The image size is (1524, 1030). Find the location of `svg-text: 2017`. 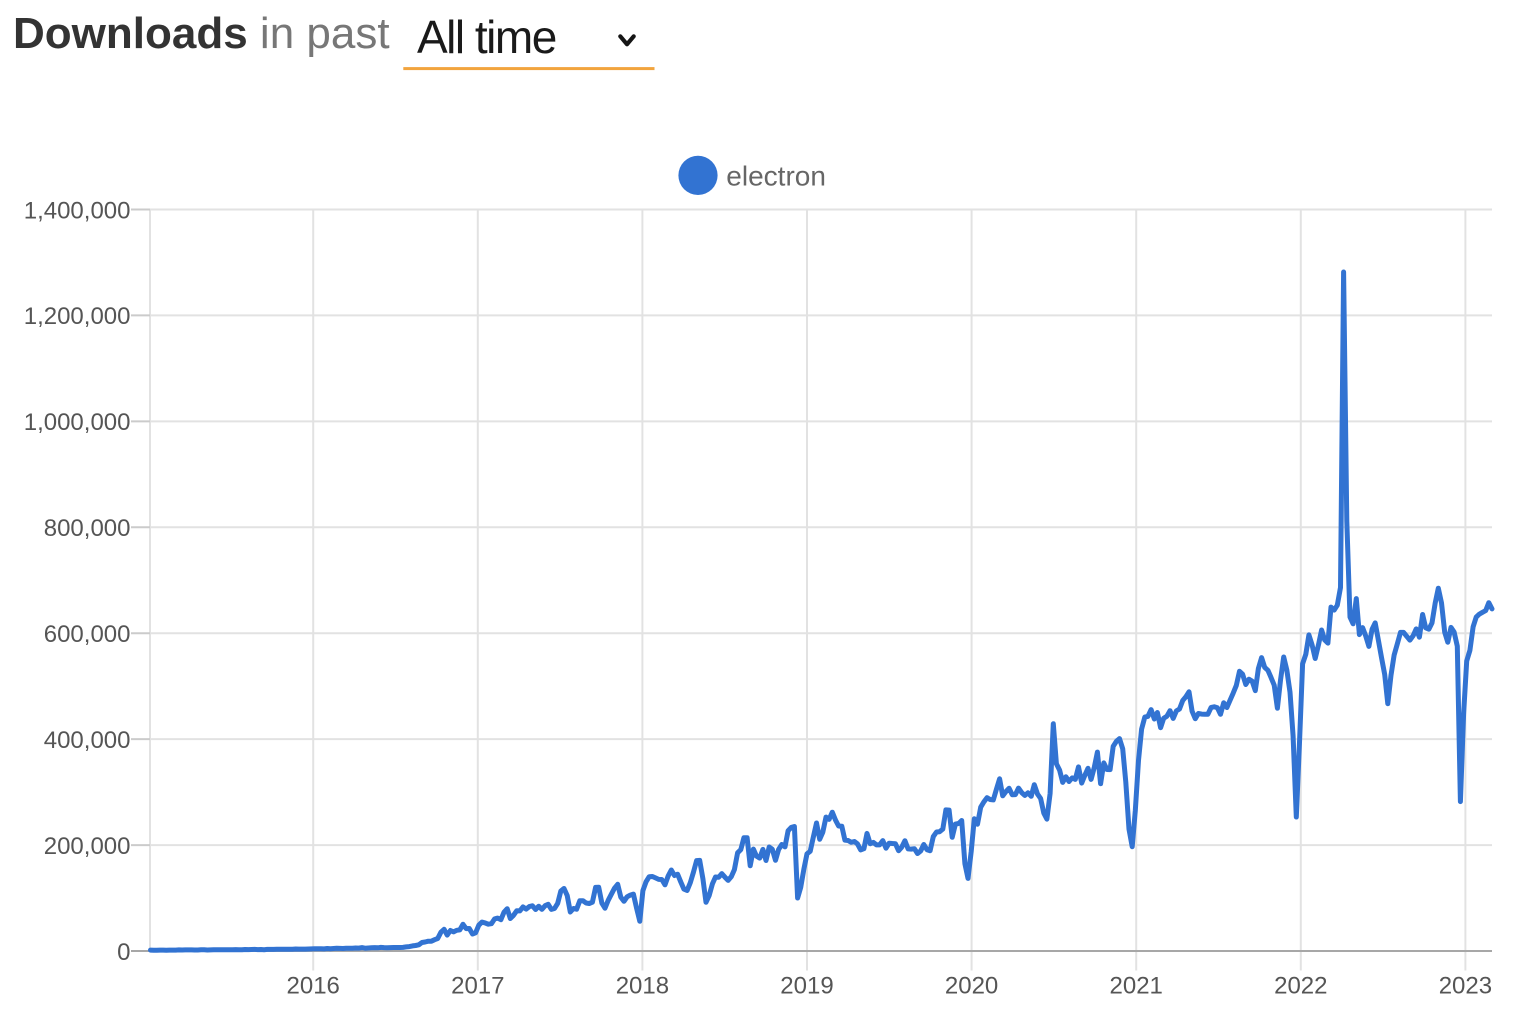

svg-text: 2017 is located at coordinates (477, 986).